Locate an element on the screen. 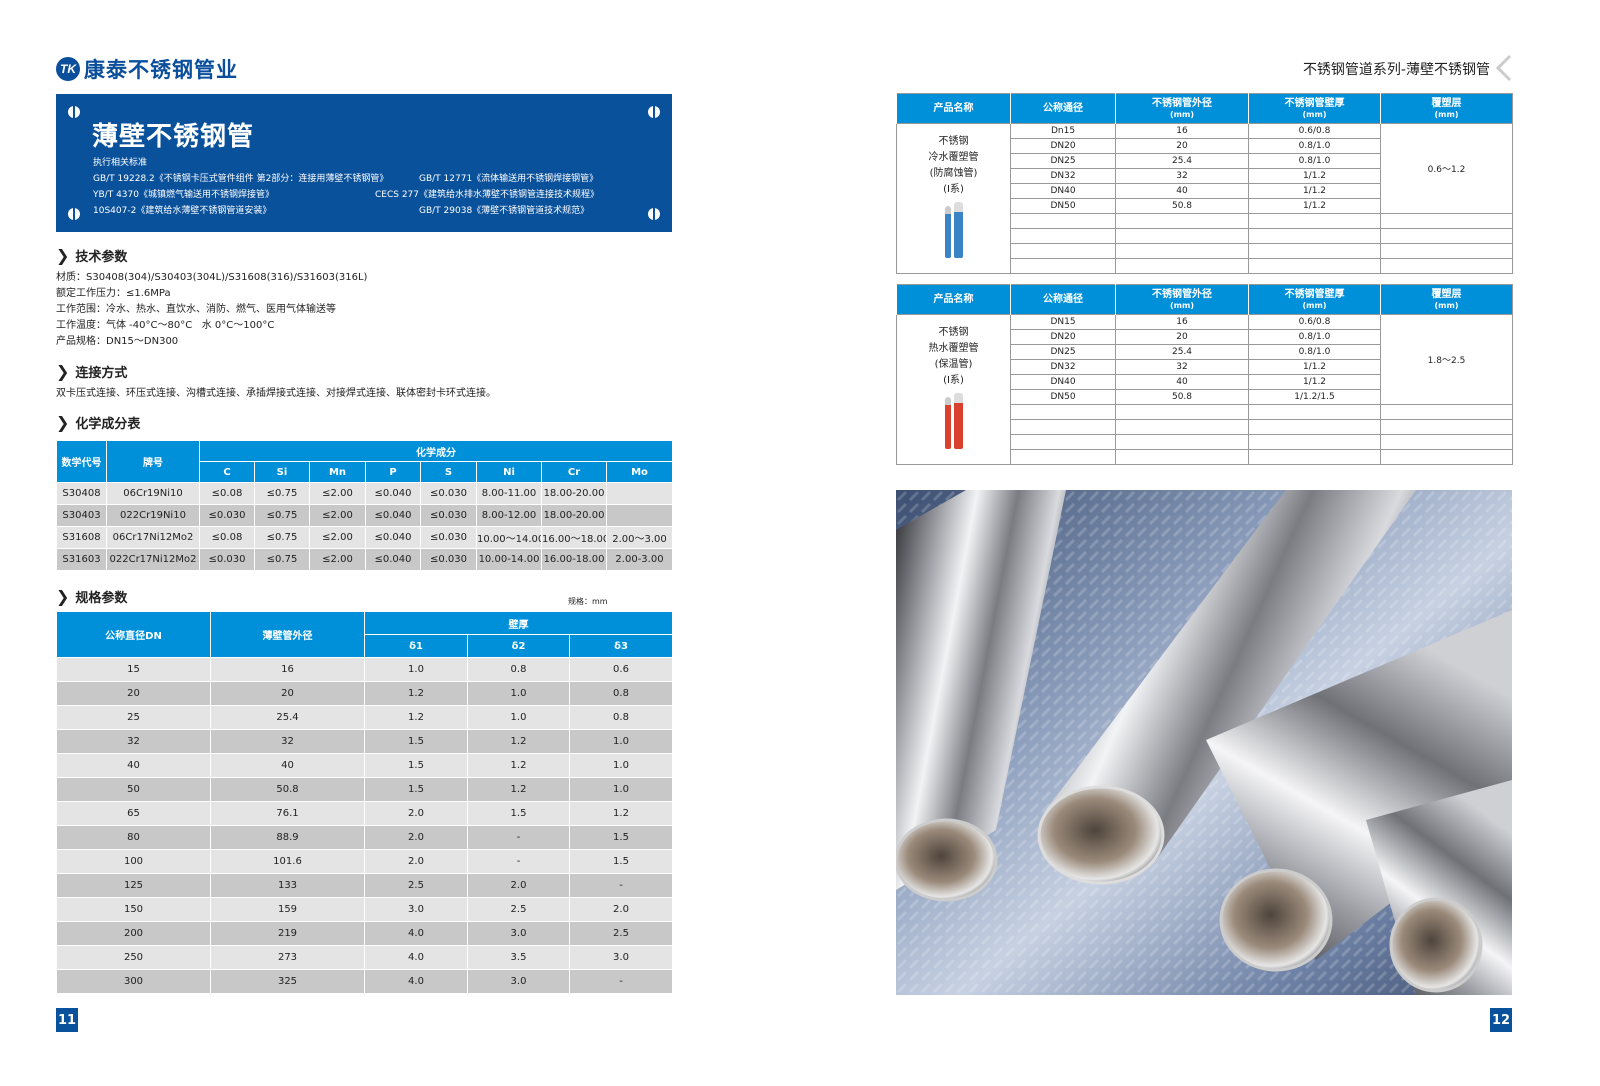 This screenshot has width=1600, height=1086. table-cell: 2.00～3.00 is located at coordinates (639, 537).